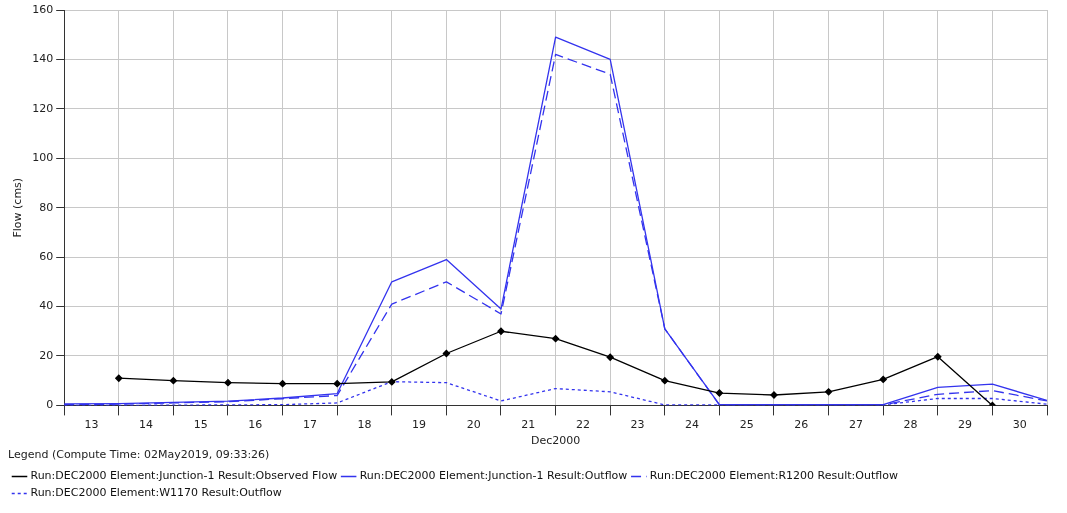  I want to click on x-tick-label: 23, so click(637, 424).